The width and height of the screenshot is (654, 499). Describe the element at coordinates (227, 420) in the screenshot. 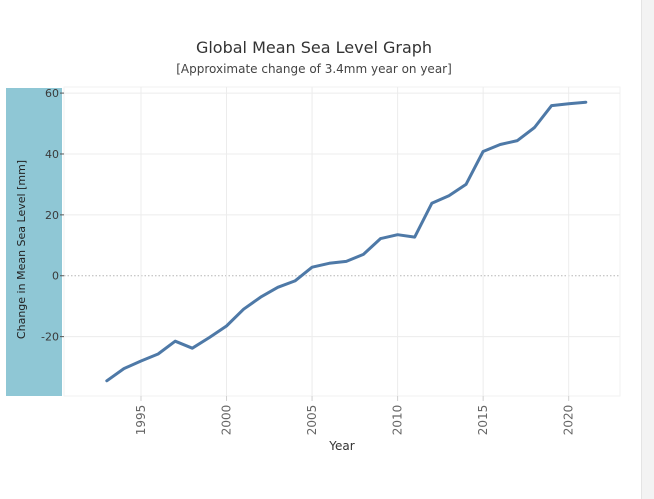

I see `x-tick-label: 2000` at that location.